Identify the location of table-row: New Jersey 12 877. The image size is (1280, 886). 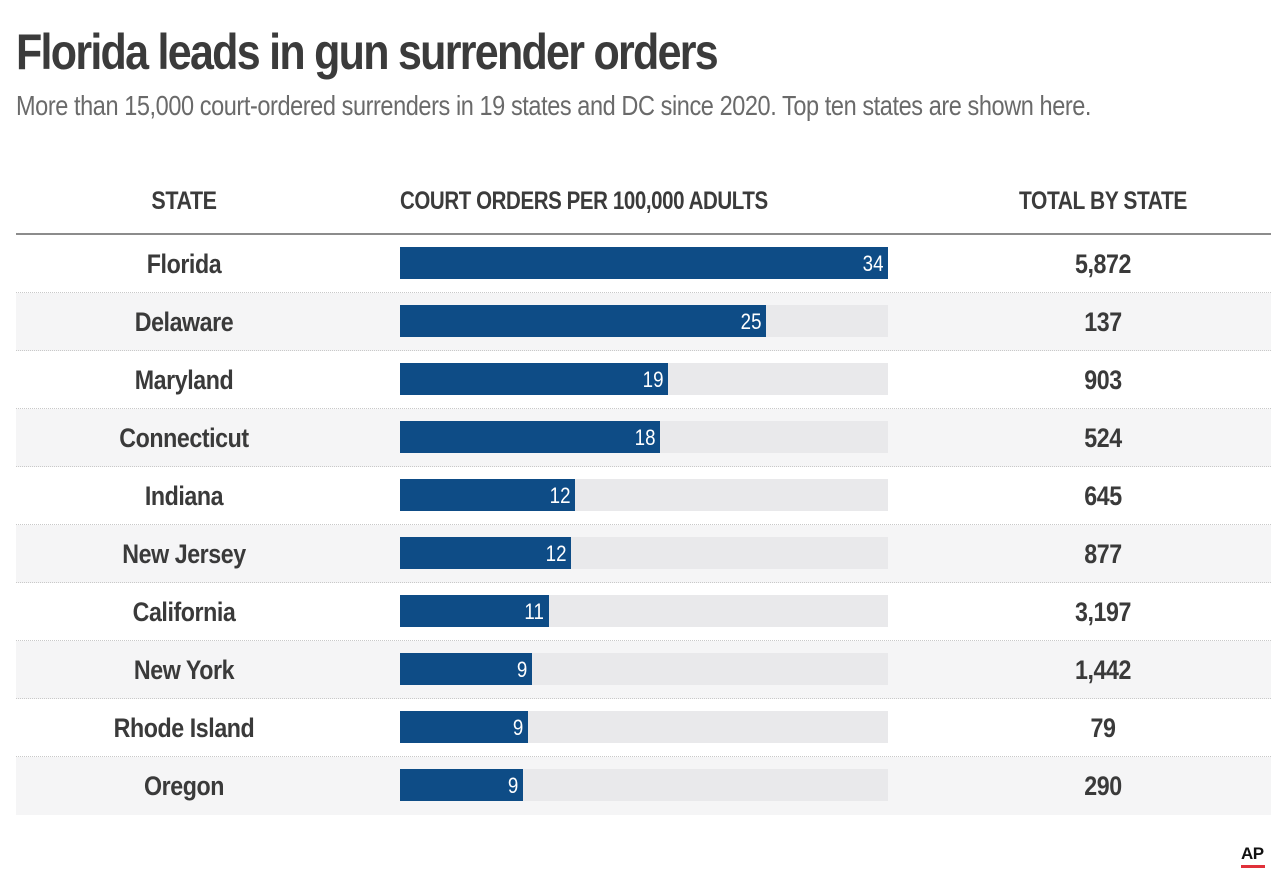
(643, 554).